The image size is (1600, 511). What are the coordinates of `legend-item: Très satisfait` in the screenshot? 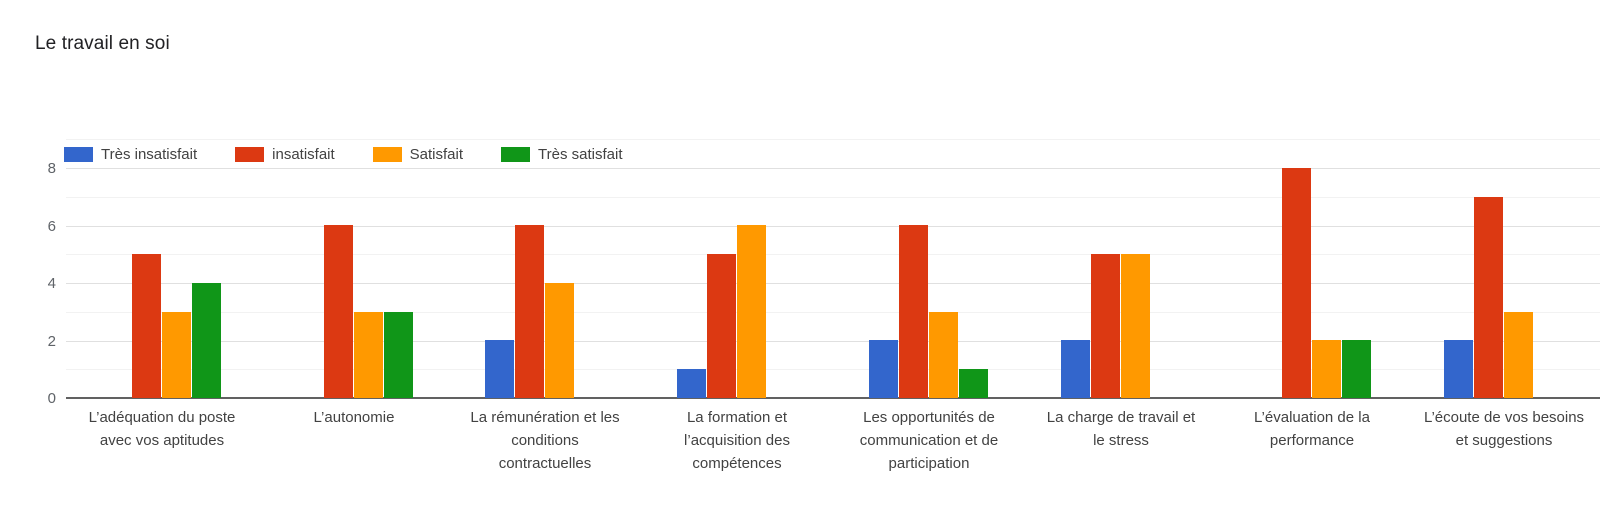 It's located at (562, 154).